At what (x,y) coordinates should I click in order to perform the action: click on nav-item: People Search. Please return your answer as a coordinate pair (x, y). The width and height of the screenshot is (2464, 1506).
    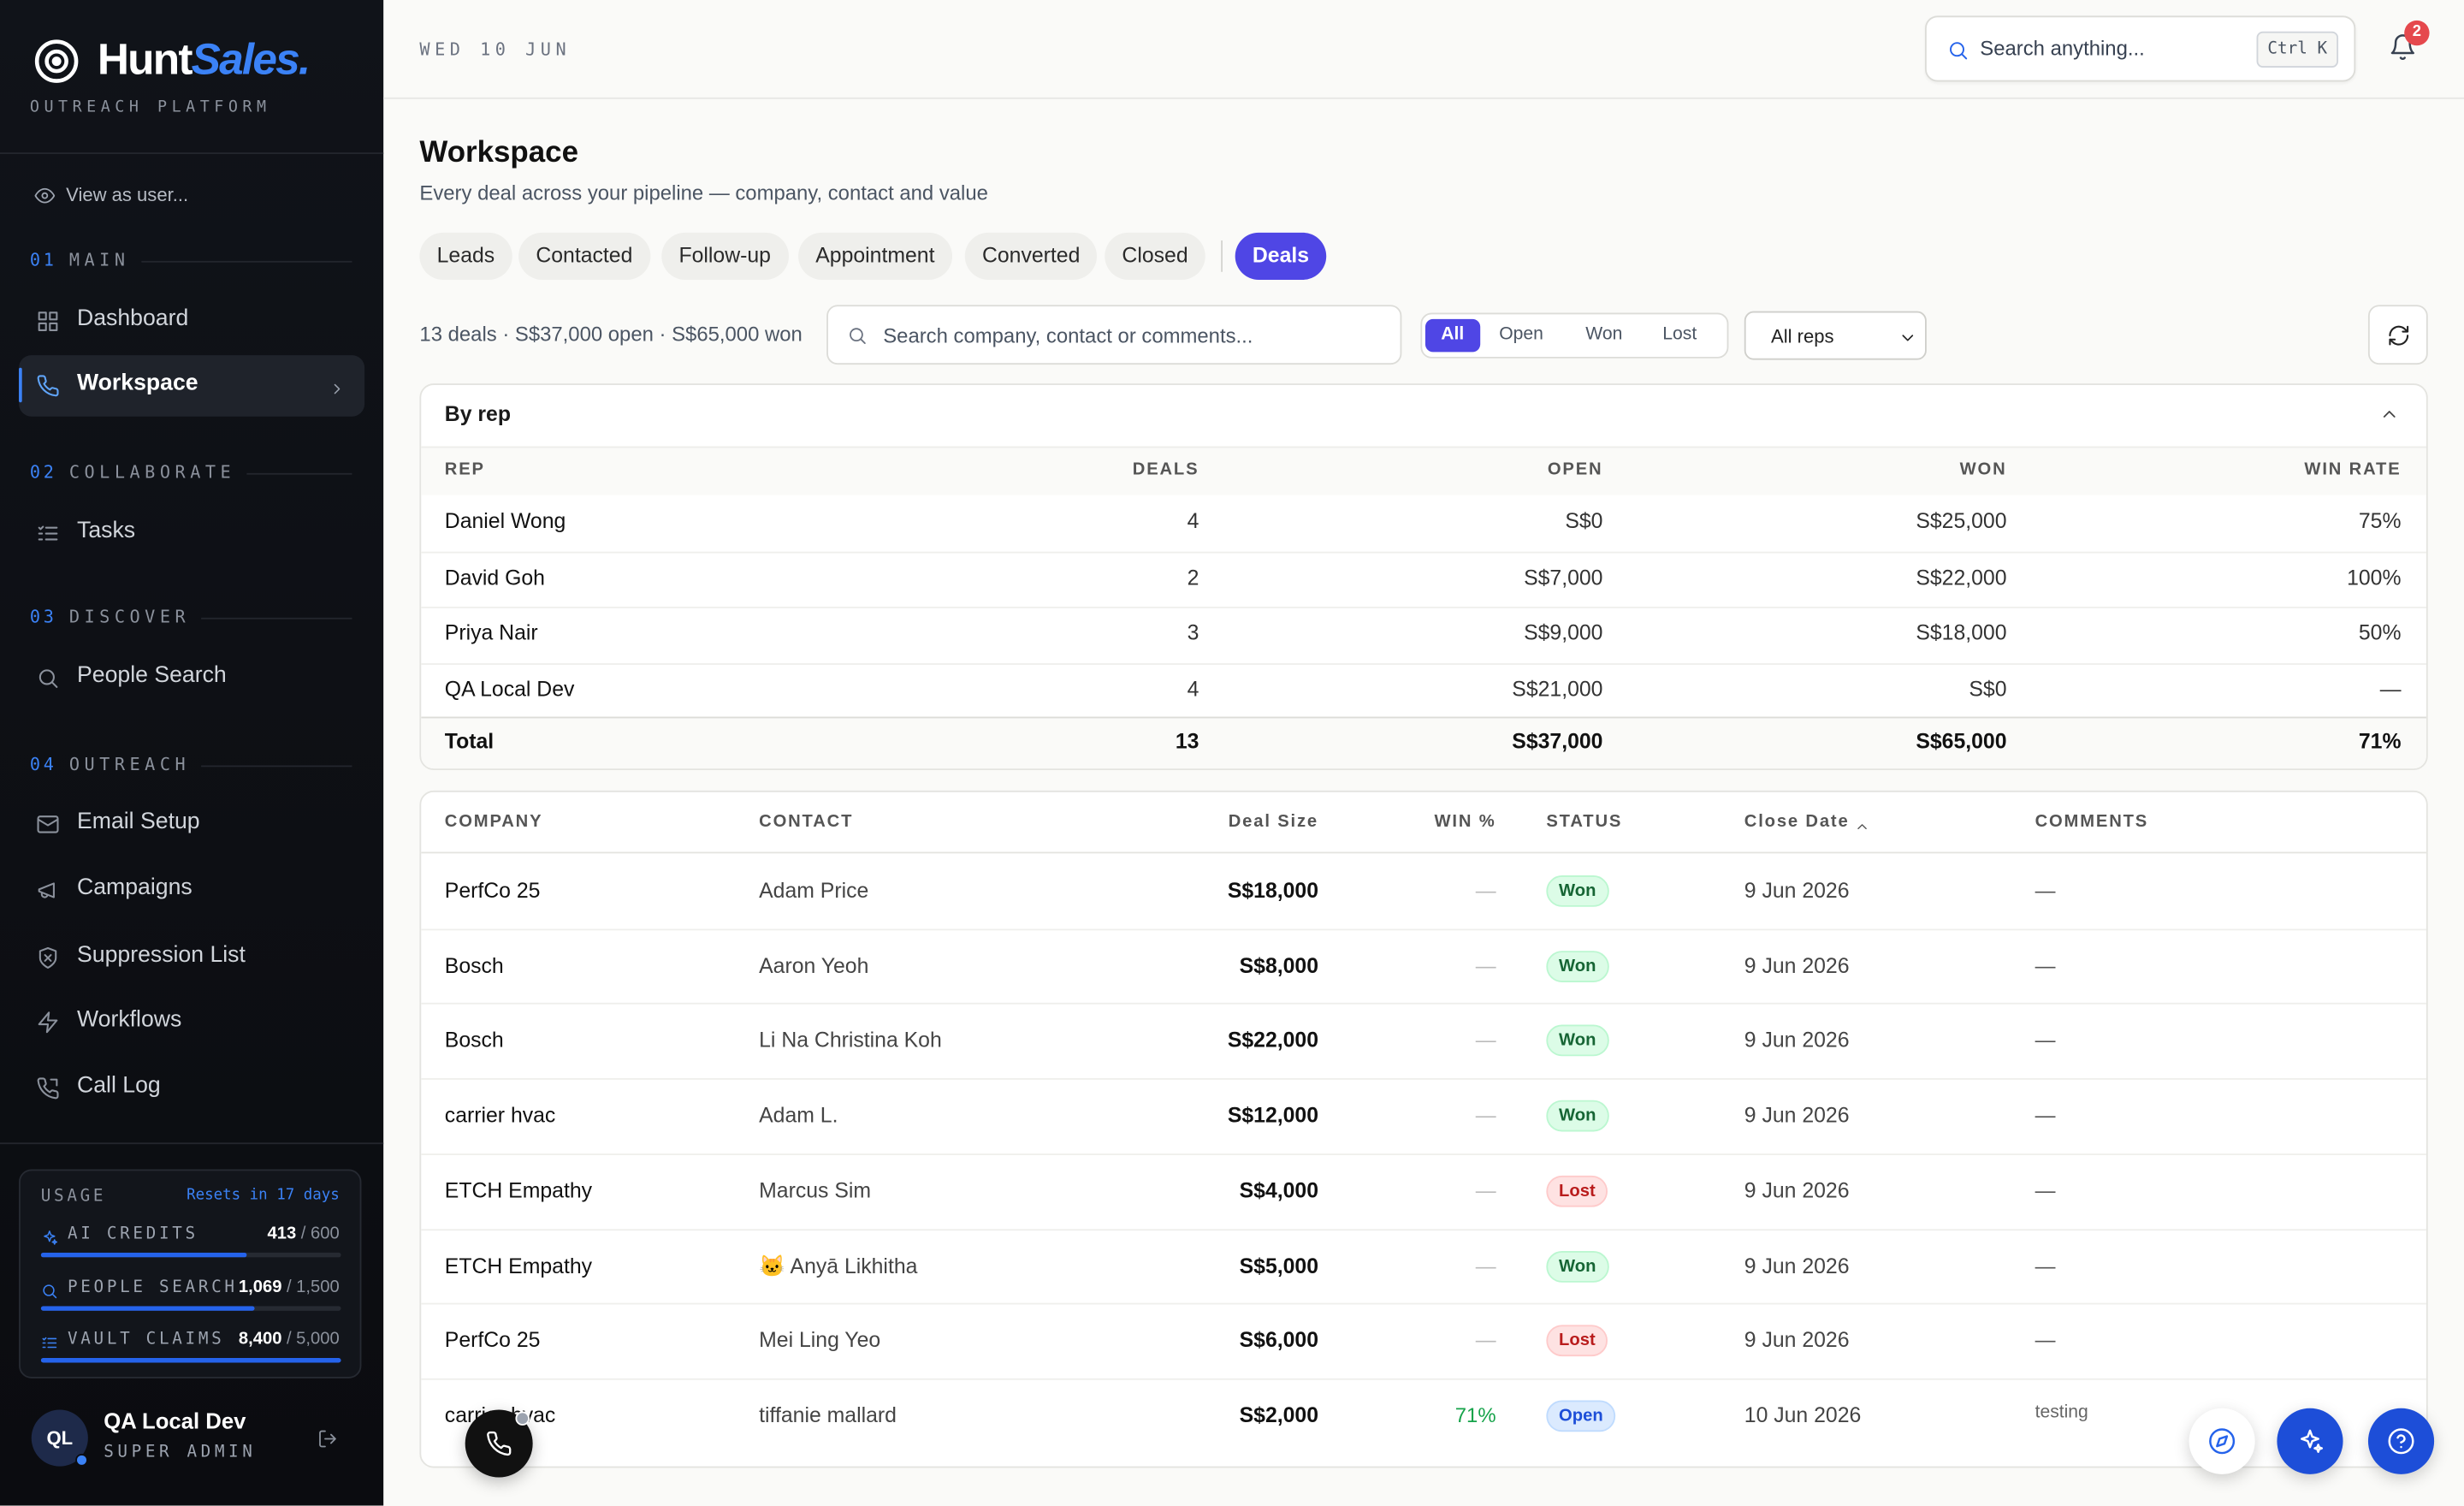
    Looking at the image, I should click on (152, 676).